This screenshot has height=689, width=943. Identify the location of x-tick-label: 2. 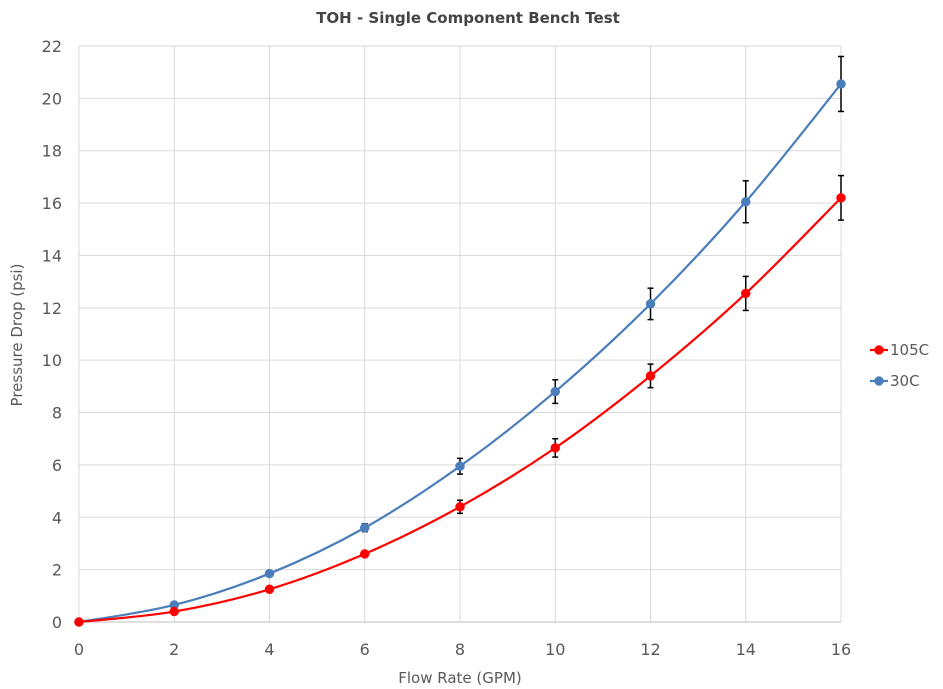
(174, 649).